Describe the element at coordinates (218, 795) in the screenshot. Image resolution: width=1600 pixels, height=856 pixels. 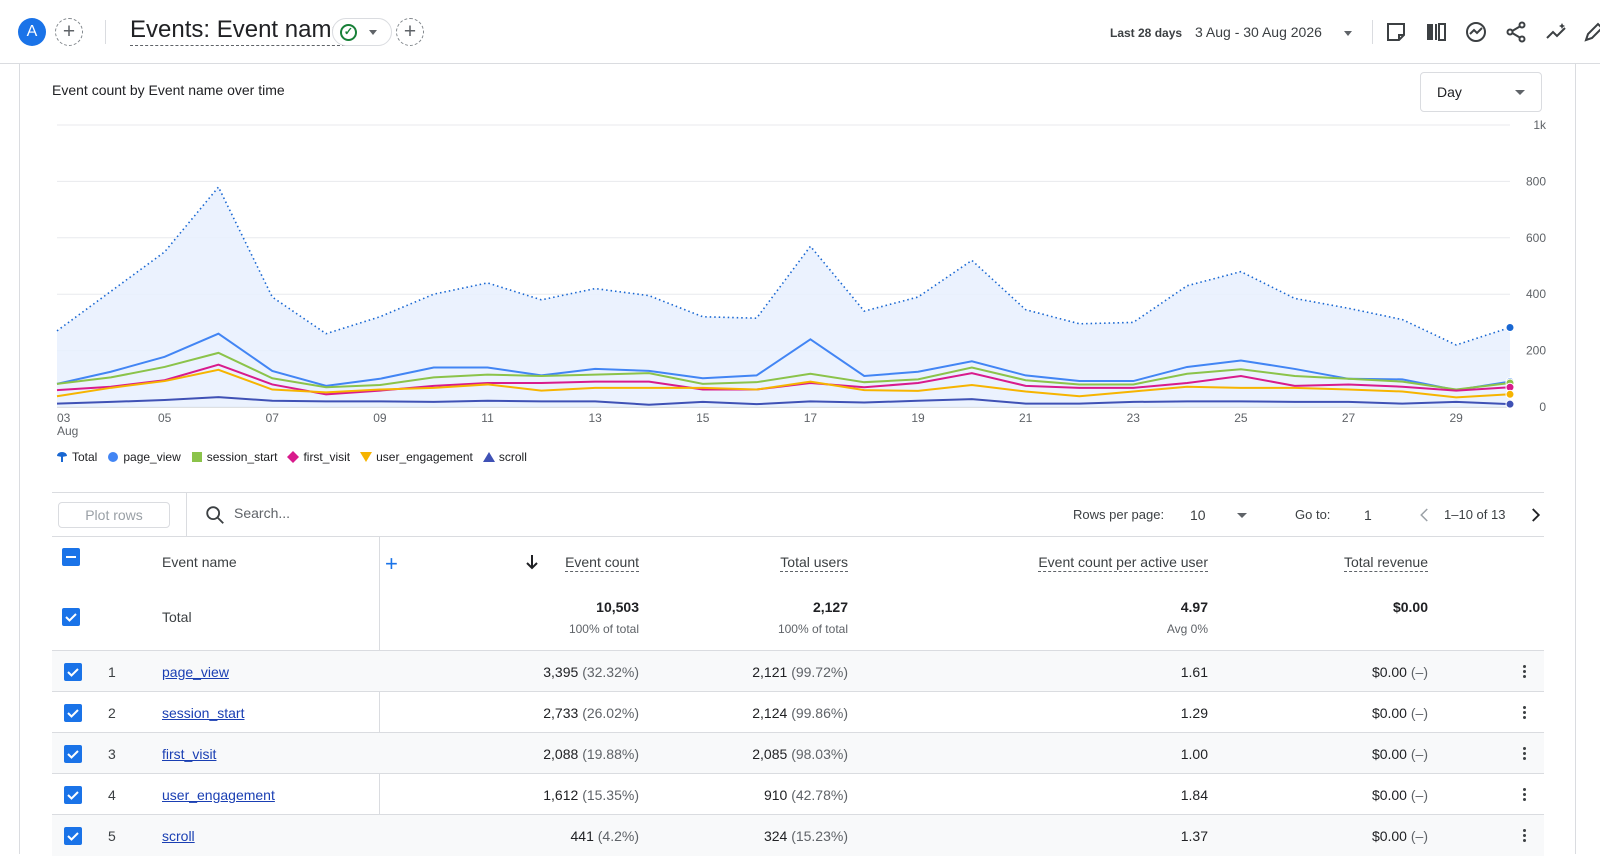
I see `event-name-link: user_engagement` at that location.